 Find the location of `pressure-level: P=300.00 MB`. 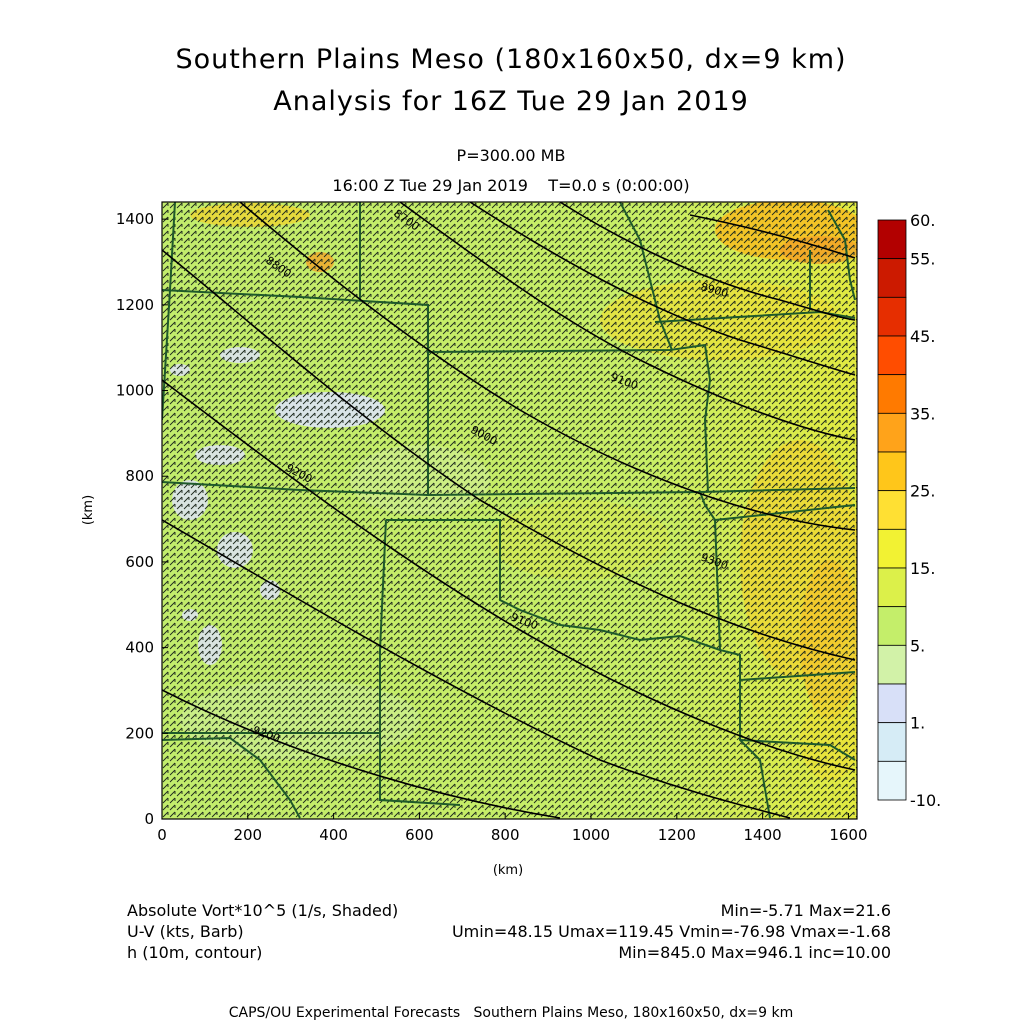

pressure-level: P=300.00 MB is located at coordinates (511, 155).